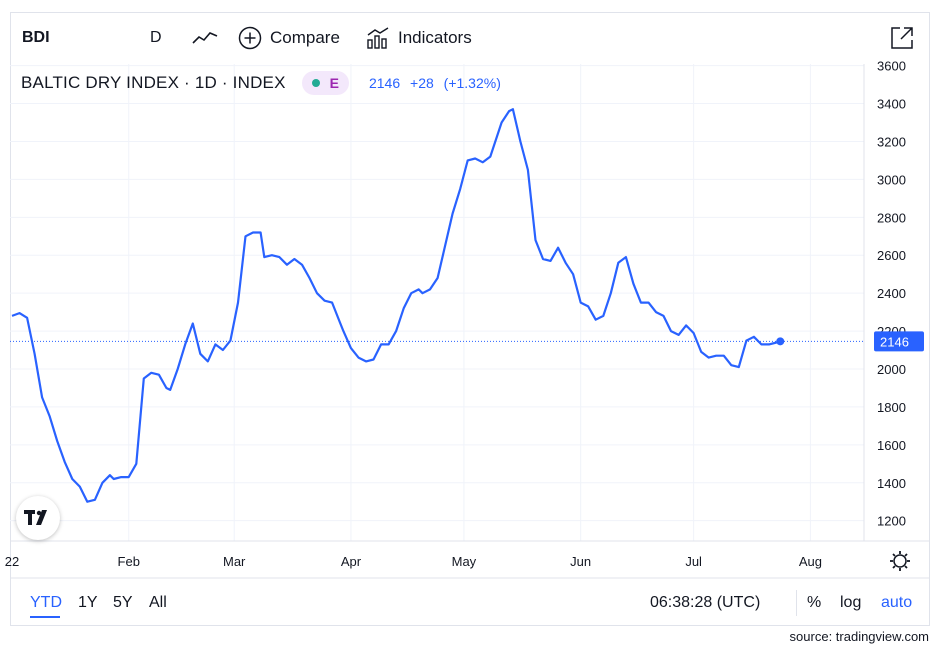 This screenshot has width=945, height=654. Describe the element at coordinates (780, 341) in the screenshot. I see `last-price-dot` at that location.